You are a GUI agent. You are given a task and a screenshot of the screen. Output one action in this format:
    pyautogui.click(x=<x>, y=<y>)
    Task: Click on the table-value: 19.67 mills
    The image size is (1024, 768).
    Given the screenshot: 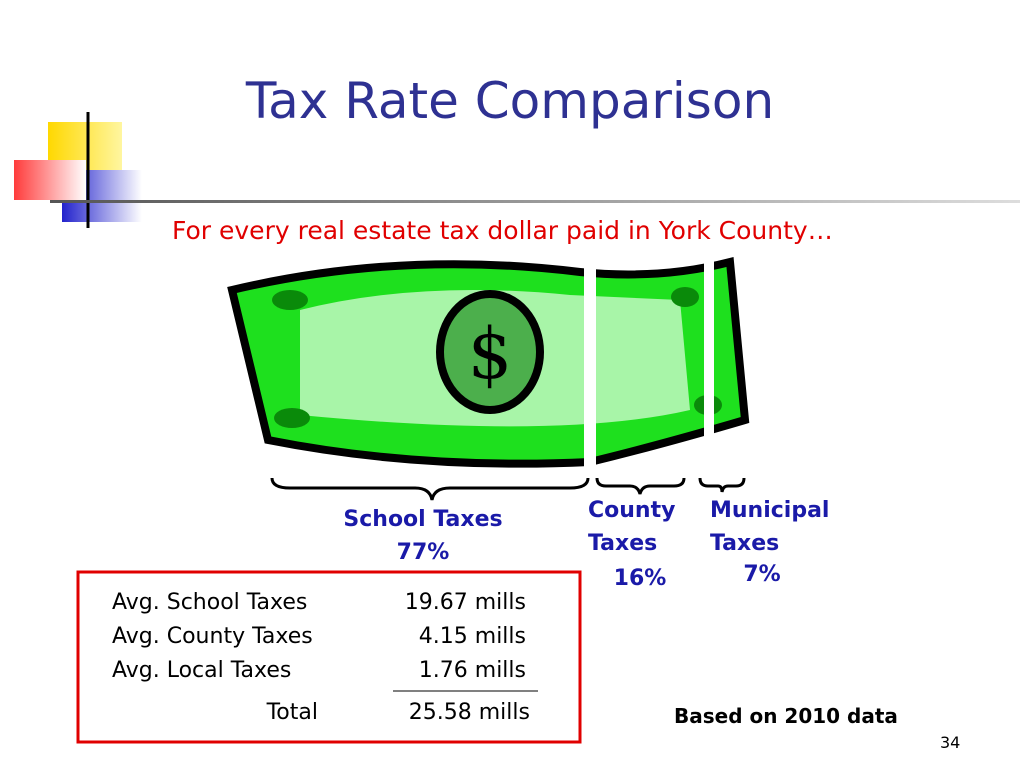 What is the action you would take?
    pyautogui.click(x=465, y=602)
    